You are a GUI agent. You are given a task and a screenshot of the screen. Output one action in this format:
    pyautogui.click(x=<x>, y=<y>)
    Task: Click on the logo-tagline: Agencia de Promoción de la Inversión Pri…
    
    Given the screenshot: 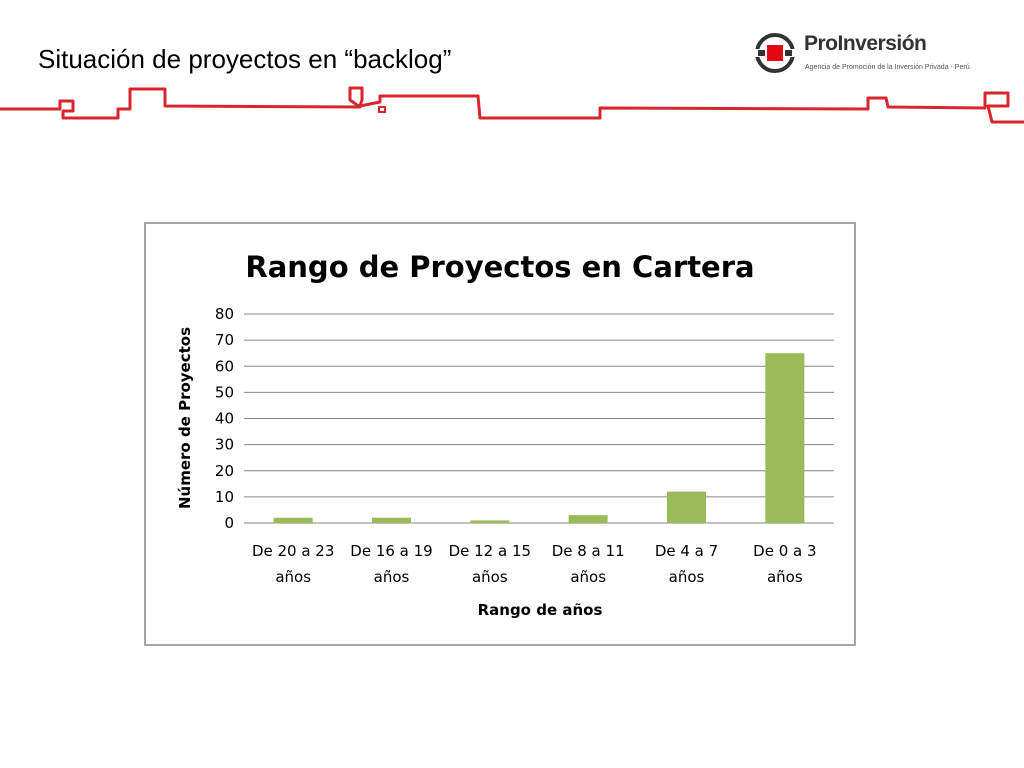 What is the action you would take?
    pyautogui.click(x=887, y=67)
    